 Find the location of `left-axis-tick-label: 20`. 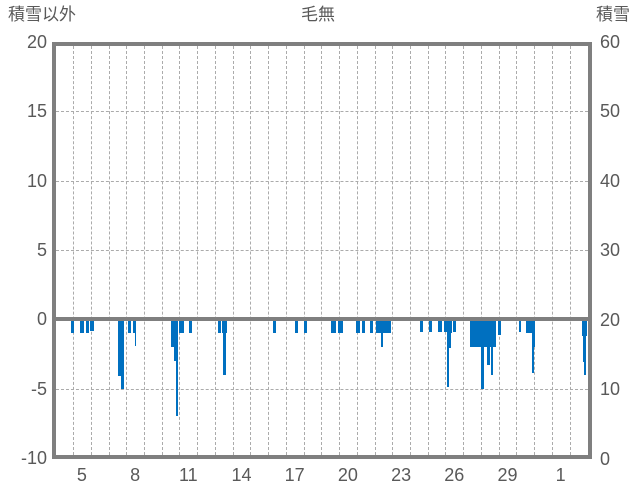

left-axis-tick-label: 20 is located at coordinates (36, 42).